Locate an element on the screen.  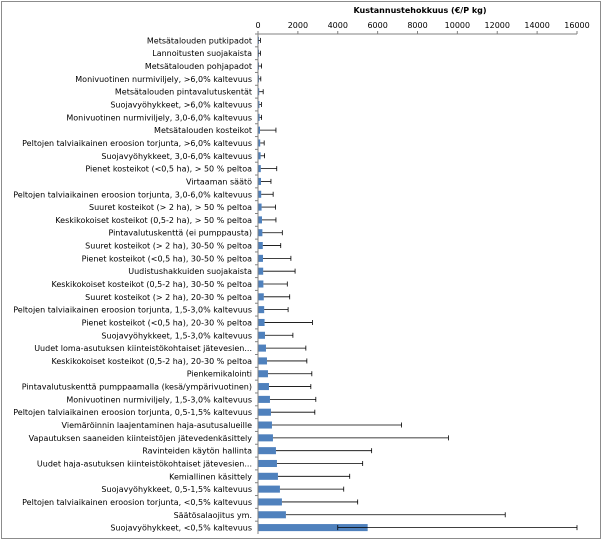
category-label: Suuret kosteikot (> 2 ha), > 50 % peltoa is located at coordinates (170, 207).